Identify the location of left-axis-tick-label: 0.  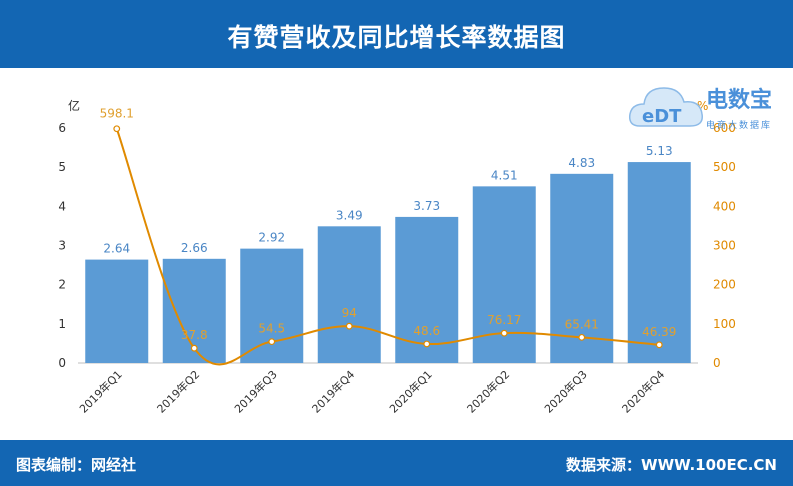
(62, 363).